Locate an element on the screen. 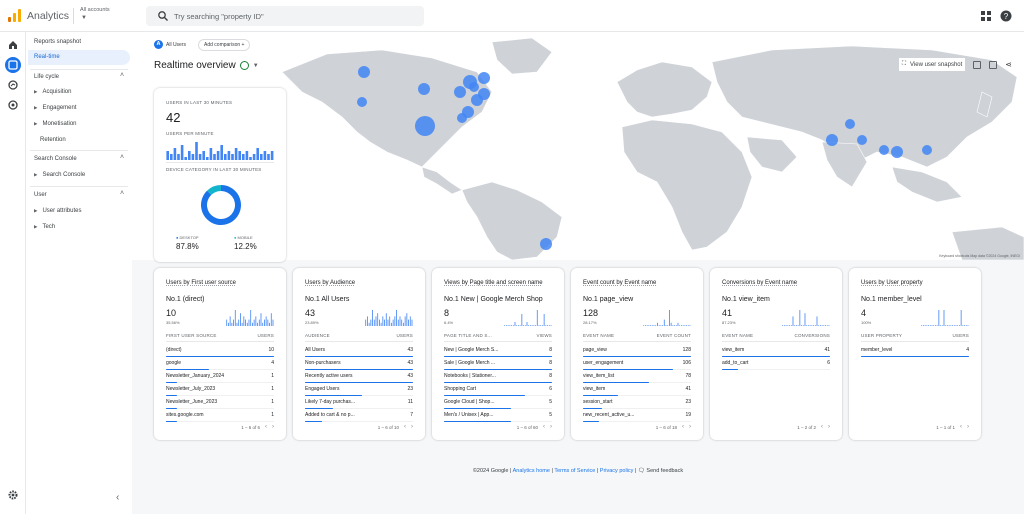 This screenshot has height=514, width=1024. table-row: Likely 7-day purchas... 11 is located at coordinates (359, 402).